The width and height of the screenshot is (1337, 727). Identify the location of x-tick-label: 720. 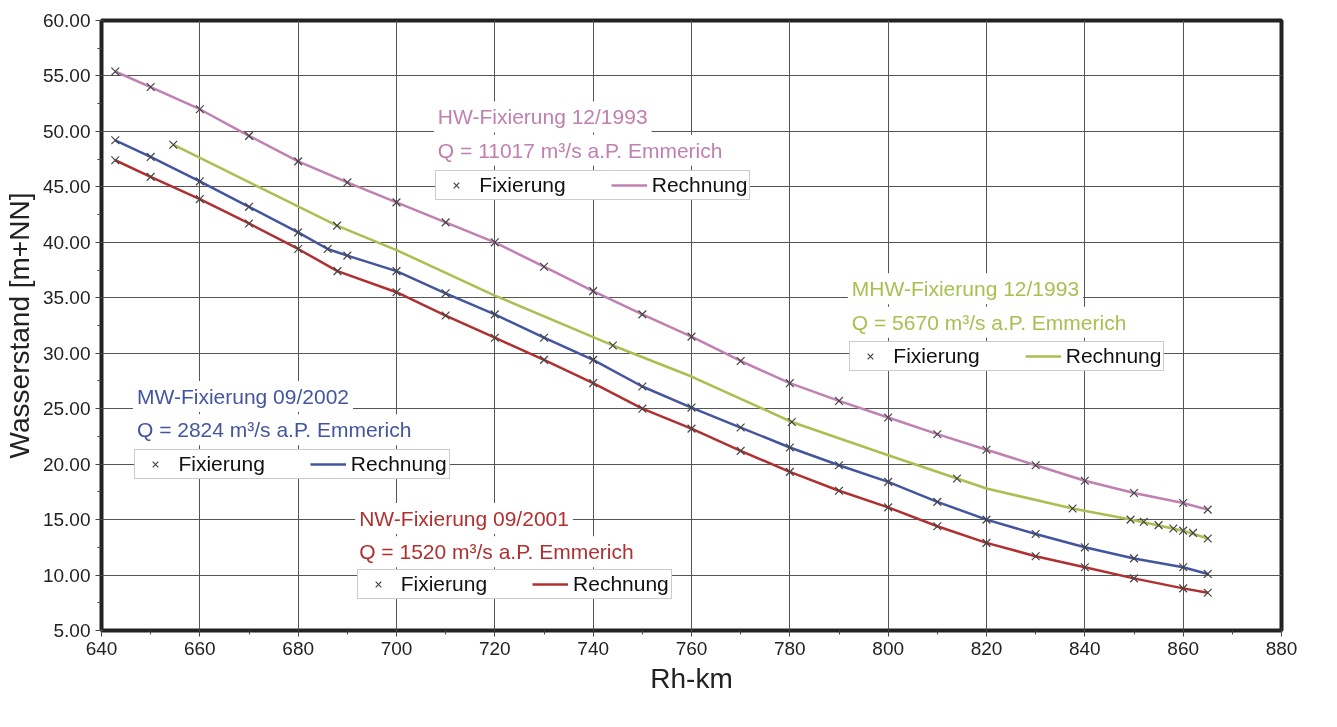
(494, 648).